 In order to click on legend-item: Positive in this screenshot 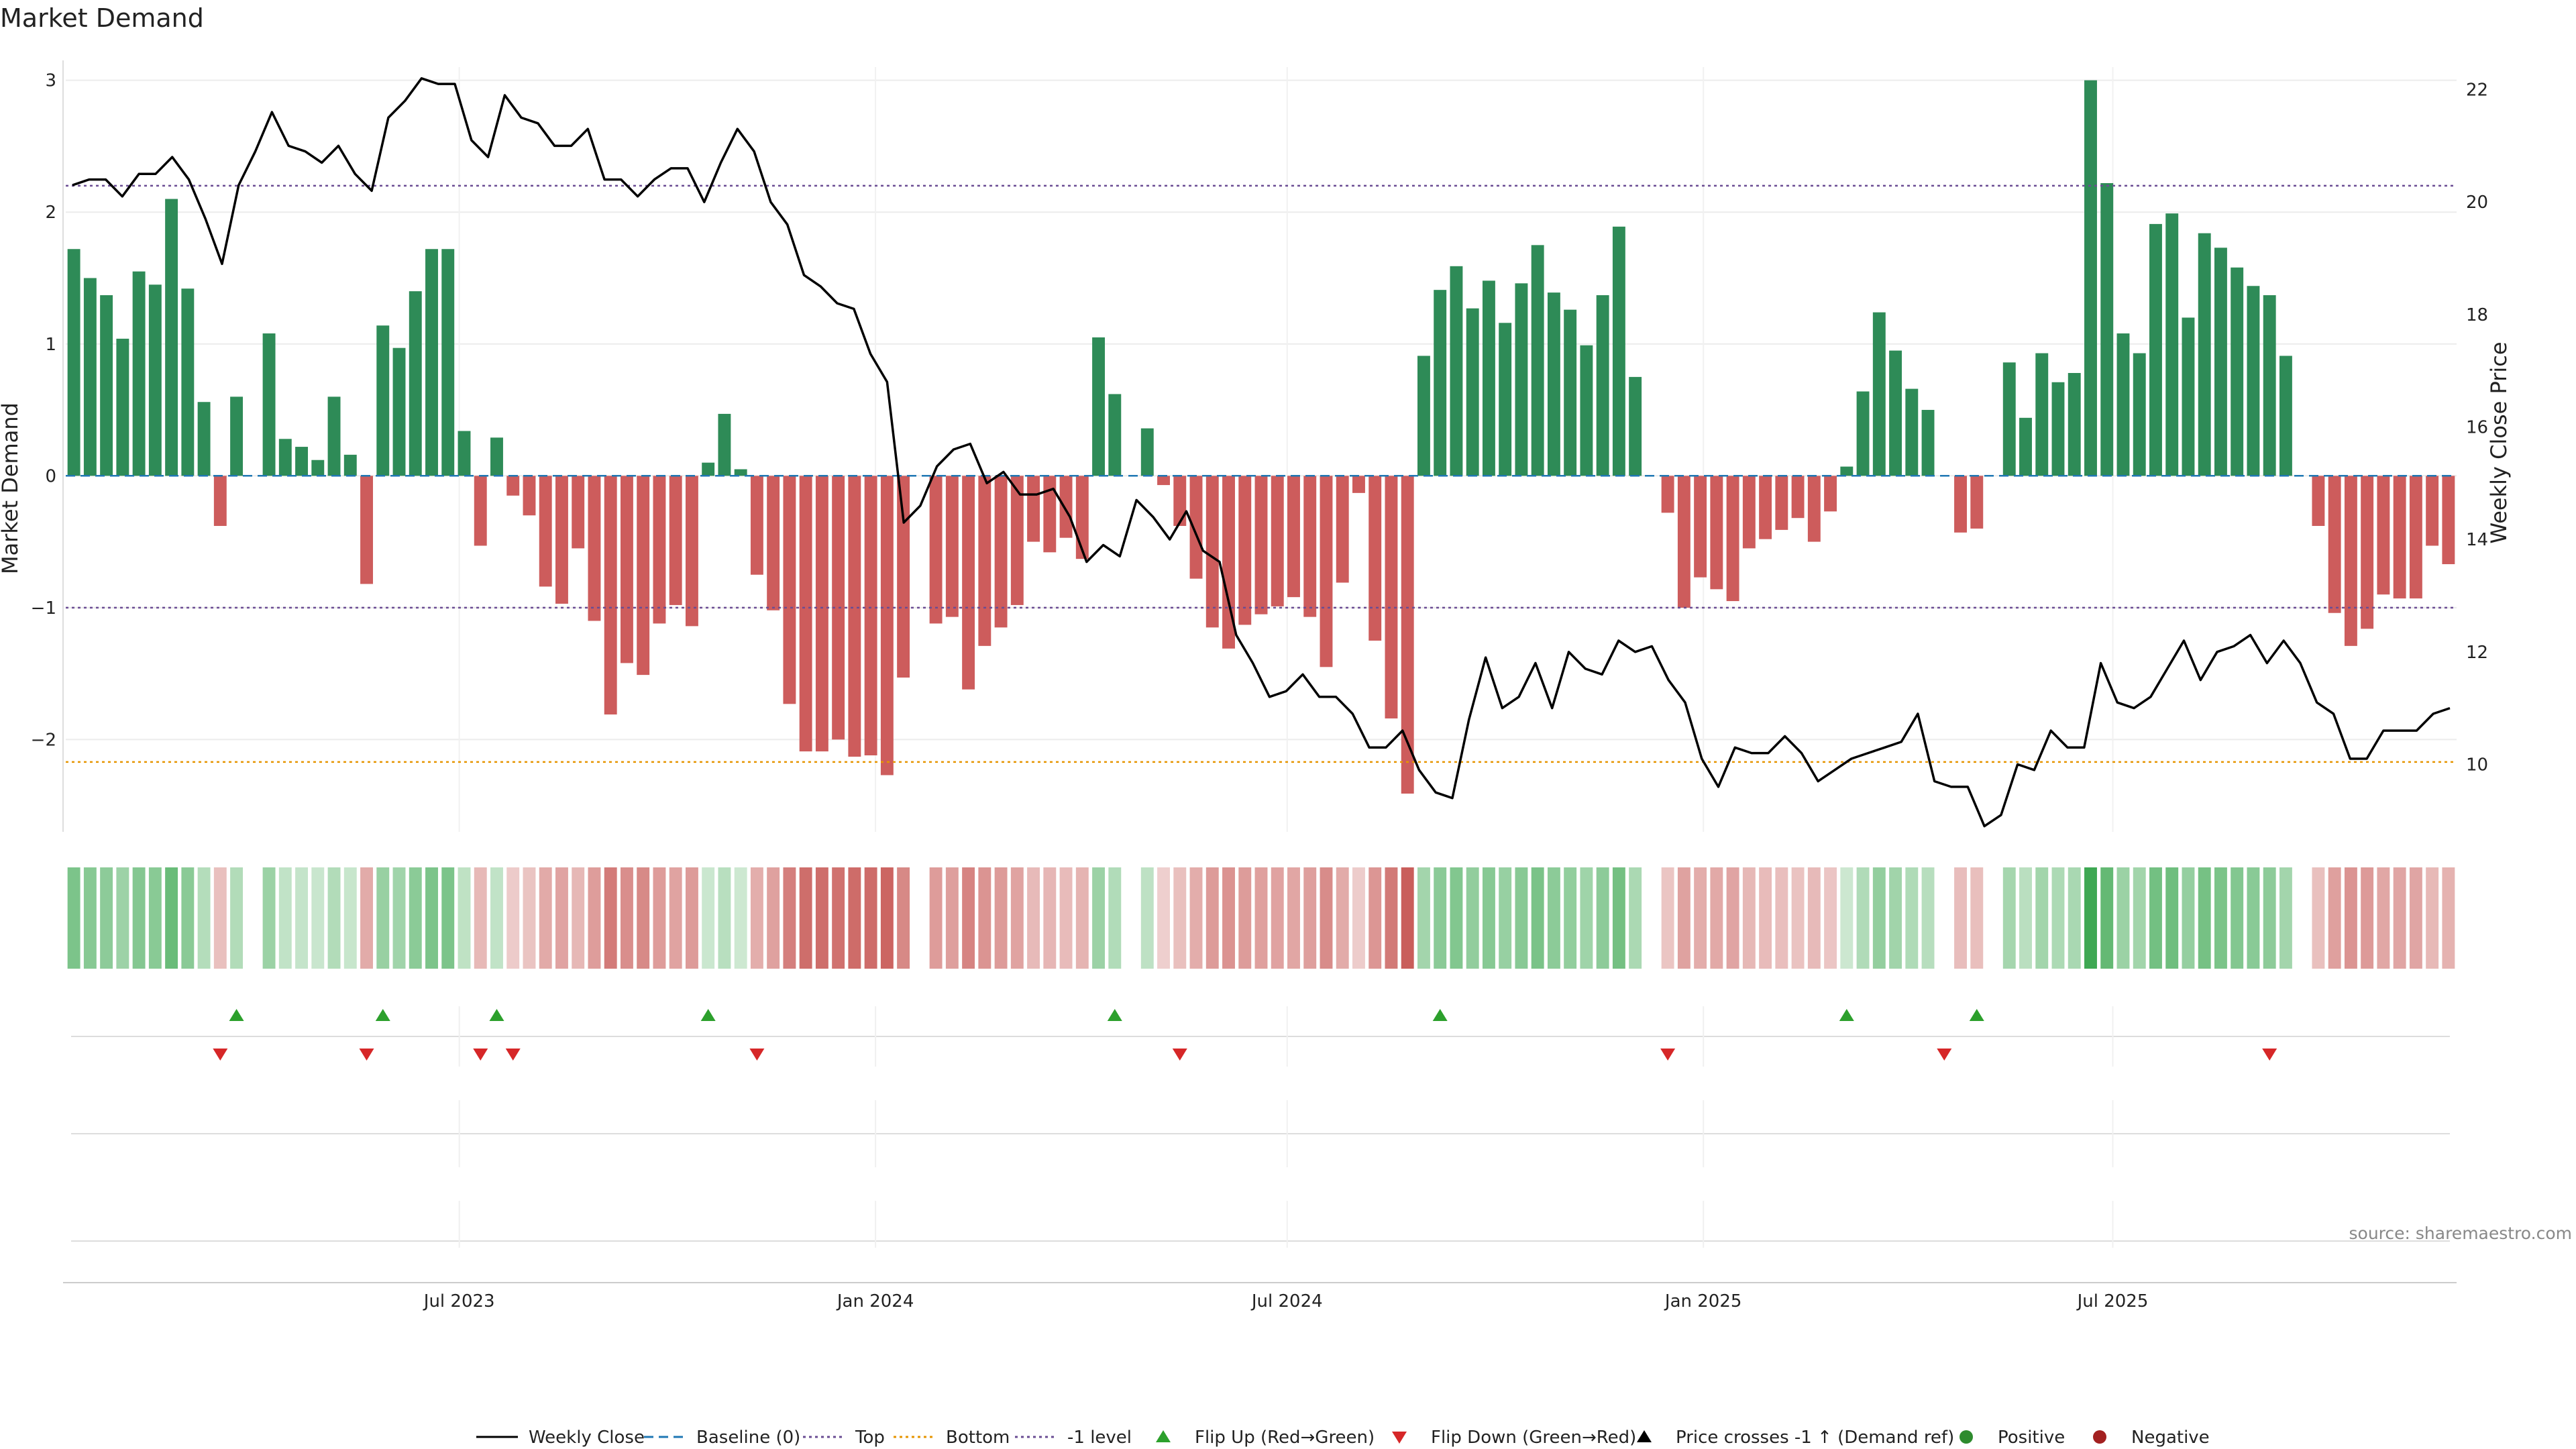, I will do `click(2012, 1438)`.